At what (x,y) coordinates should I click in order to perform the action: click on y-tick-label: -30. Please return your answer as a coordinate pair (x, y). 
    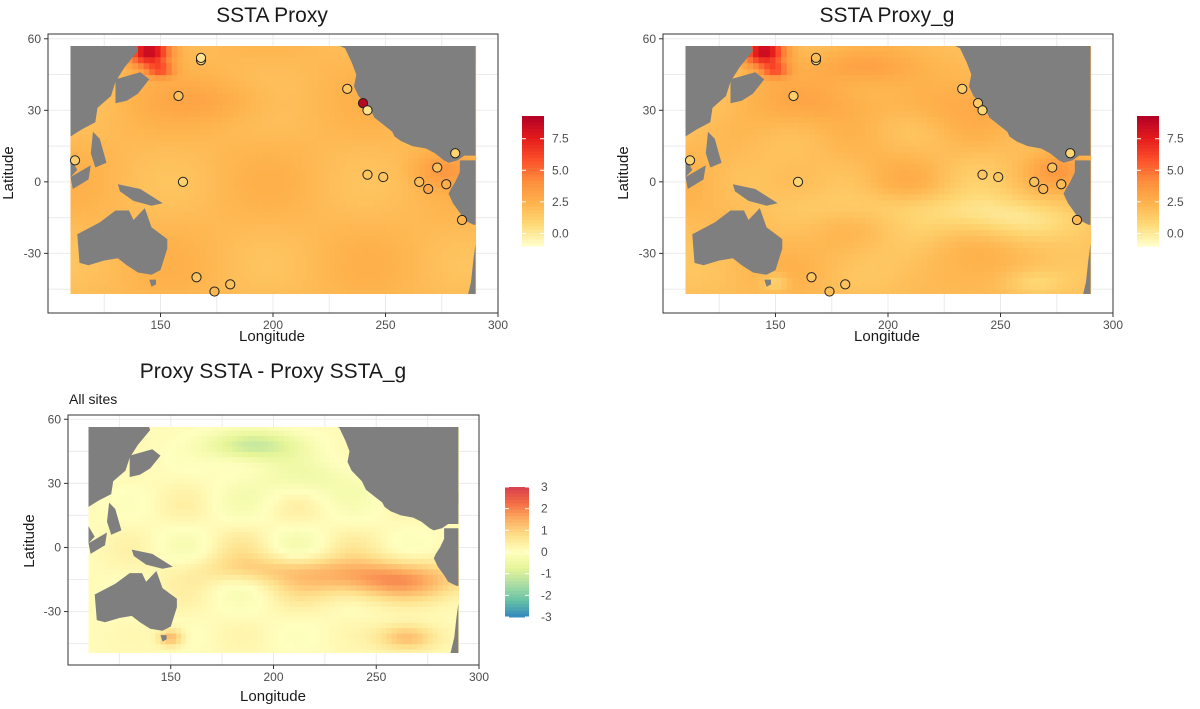
    Looking at the image, I should click on (33, 253).